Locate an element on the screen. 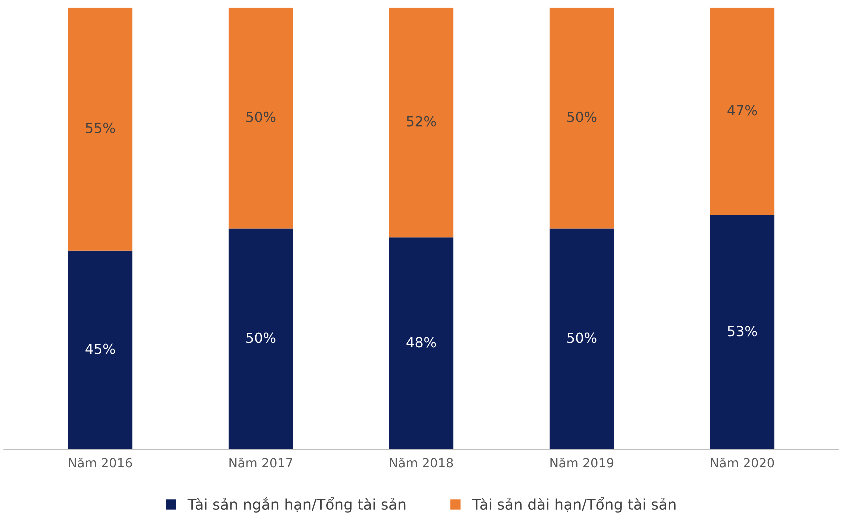 The image size is (843, 526). legend-label: Tài sản ngắn hạn/Tổng tài sản is located at coordinates (297, 505).